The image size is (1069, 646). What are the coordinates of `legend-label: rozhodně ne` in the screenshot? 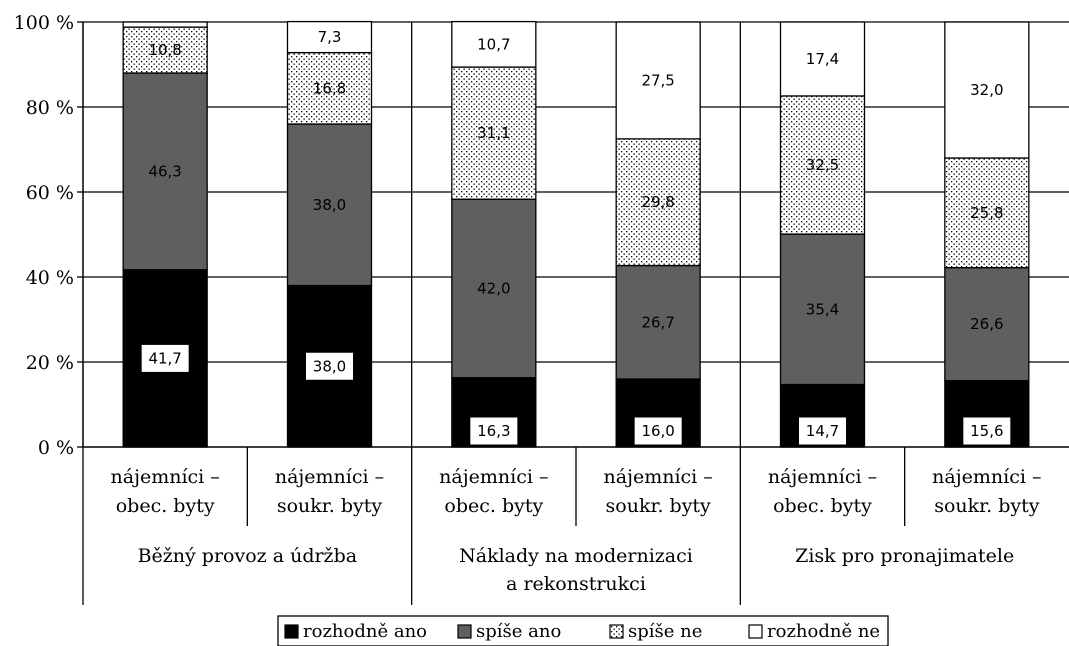 It's located at (823, 631).